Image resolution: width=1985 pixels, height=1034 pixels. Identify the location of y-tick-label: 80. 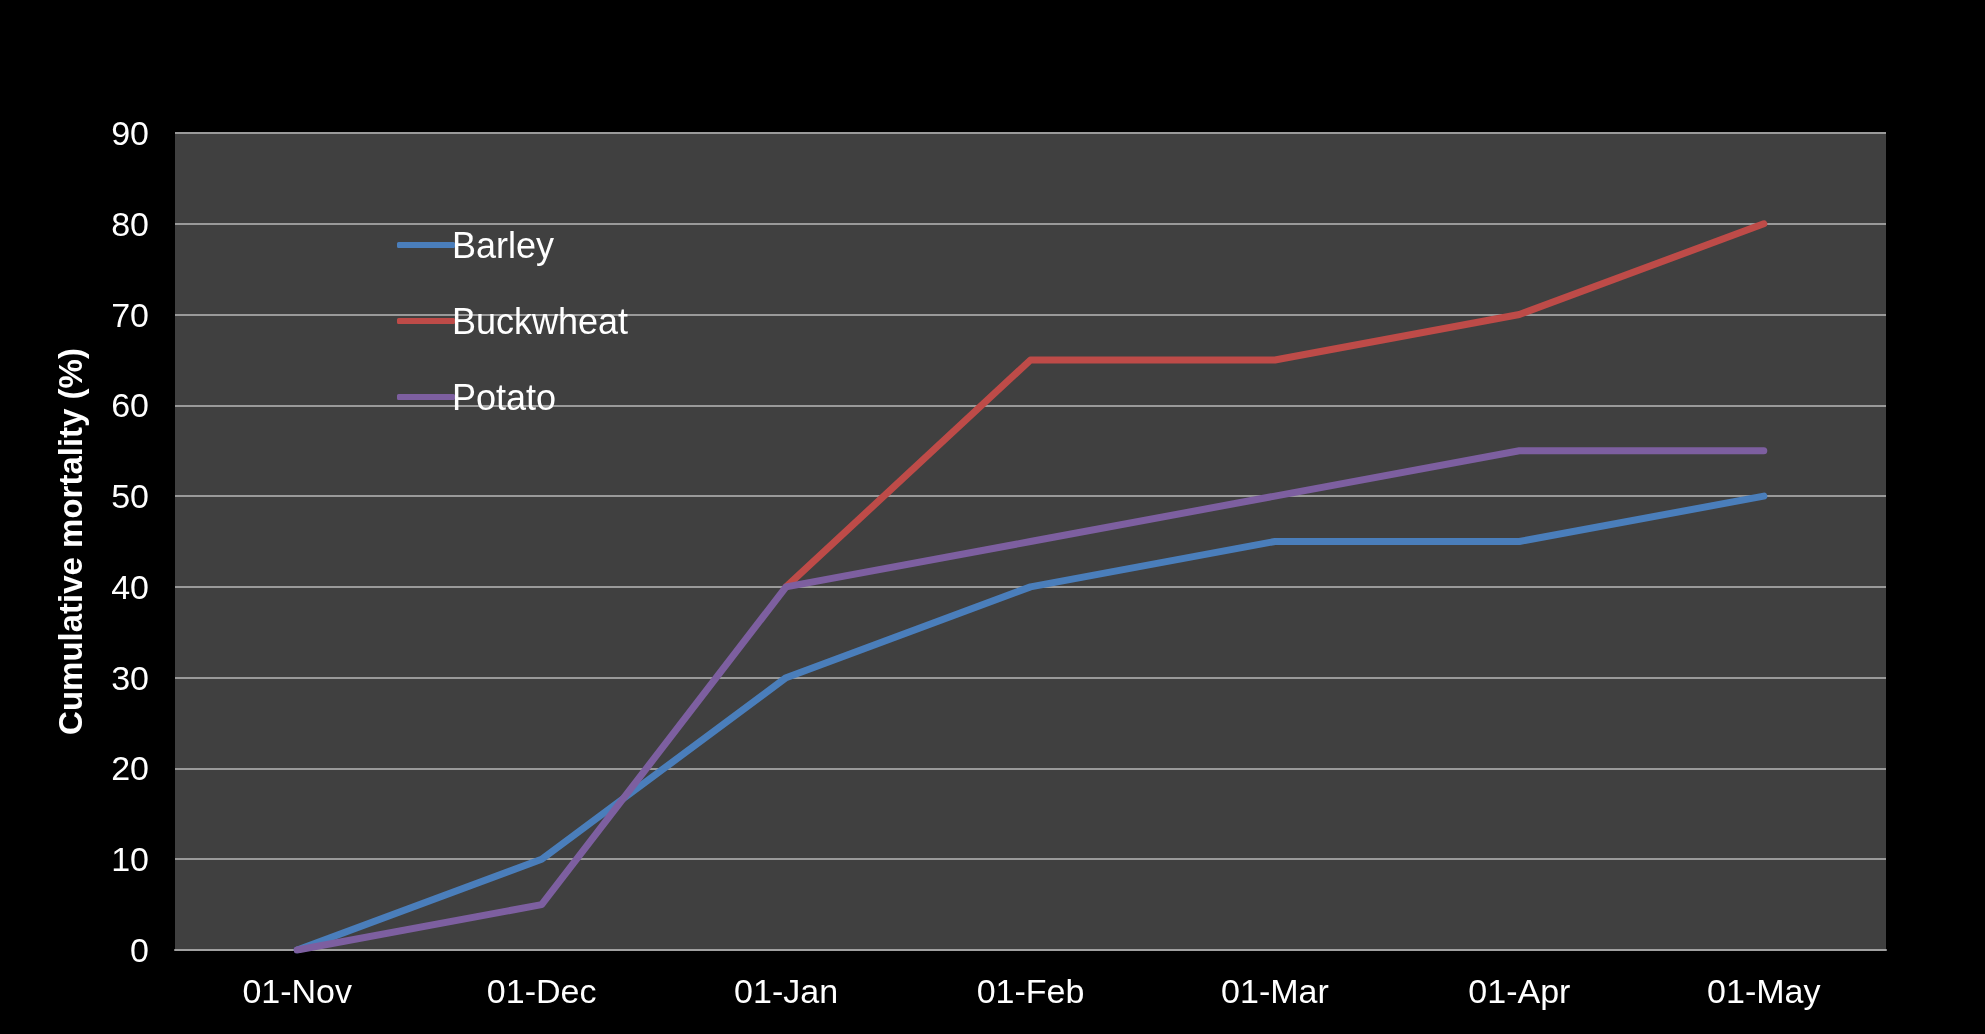
(130, 223).